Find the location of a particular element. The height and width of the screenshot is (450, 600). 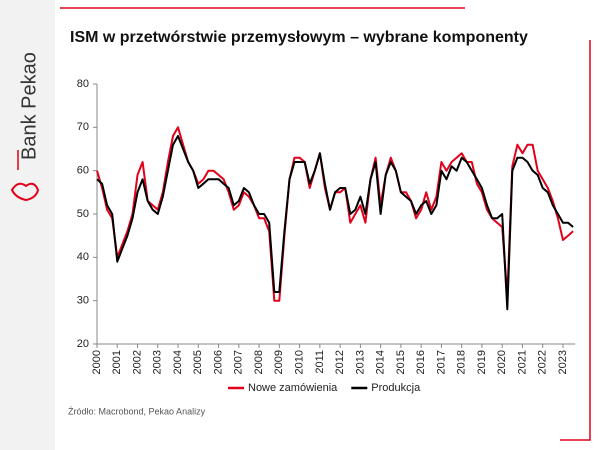

x-tick-label: 2014 is located at coordinates (381, 362).